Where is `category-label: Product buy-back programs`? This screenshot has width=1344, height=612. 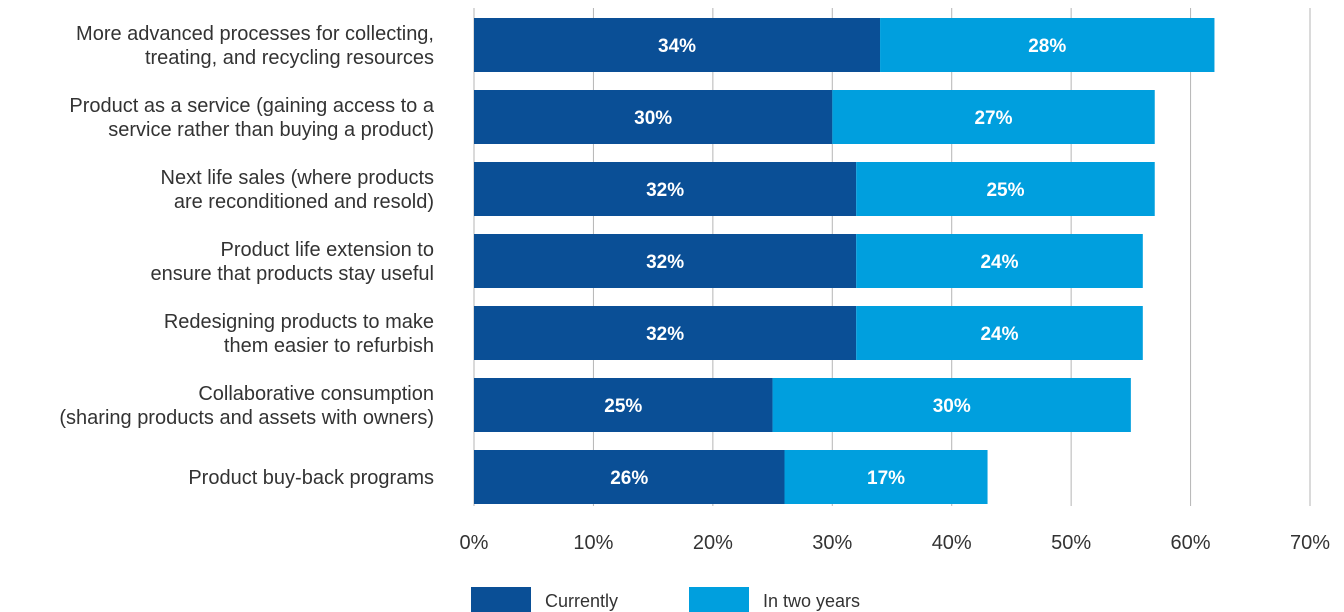
category-label: Product buy-back programs is located at coordinates (311, 478).